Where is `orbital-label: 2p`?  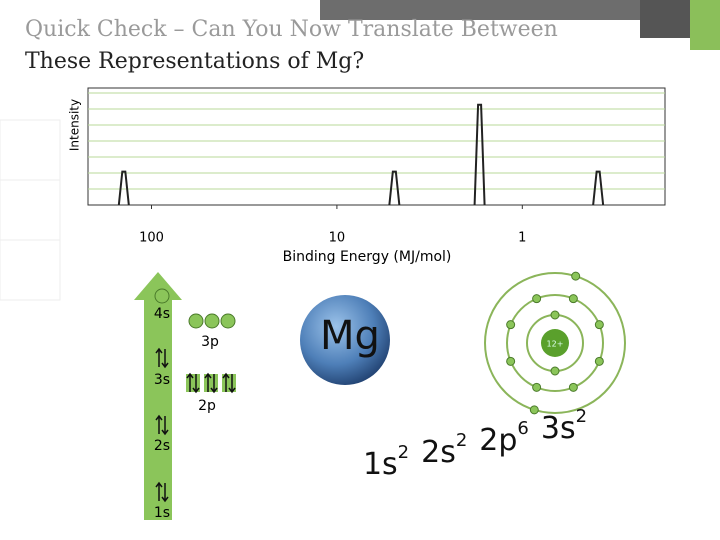
orbital-label: 2p is located at coordinates (207, 406).